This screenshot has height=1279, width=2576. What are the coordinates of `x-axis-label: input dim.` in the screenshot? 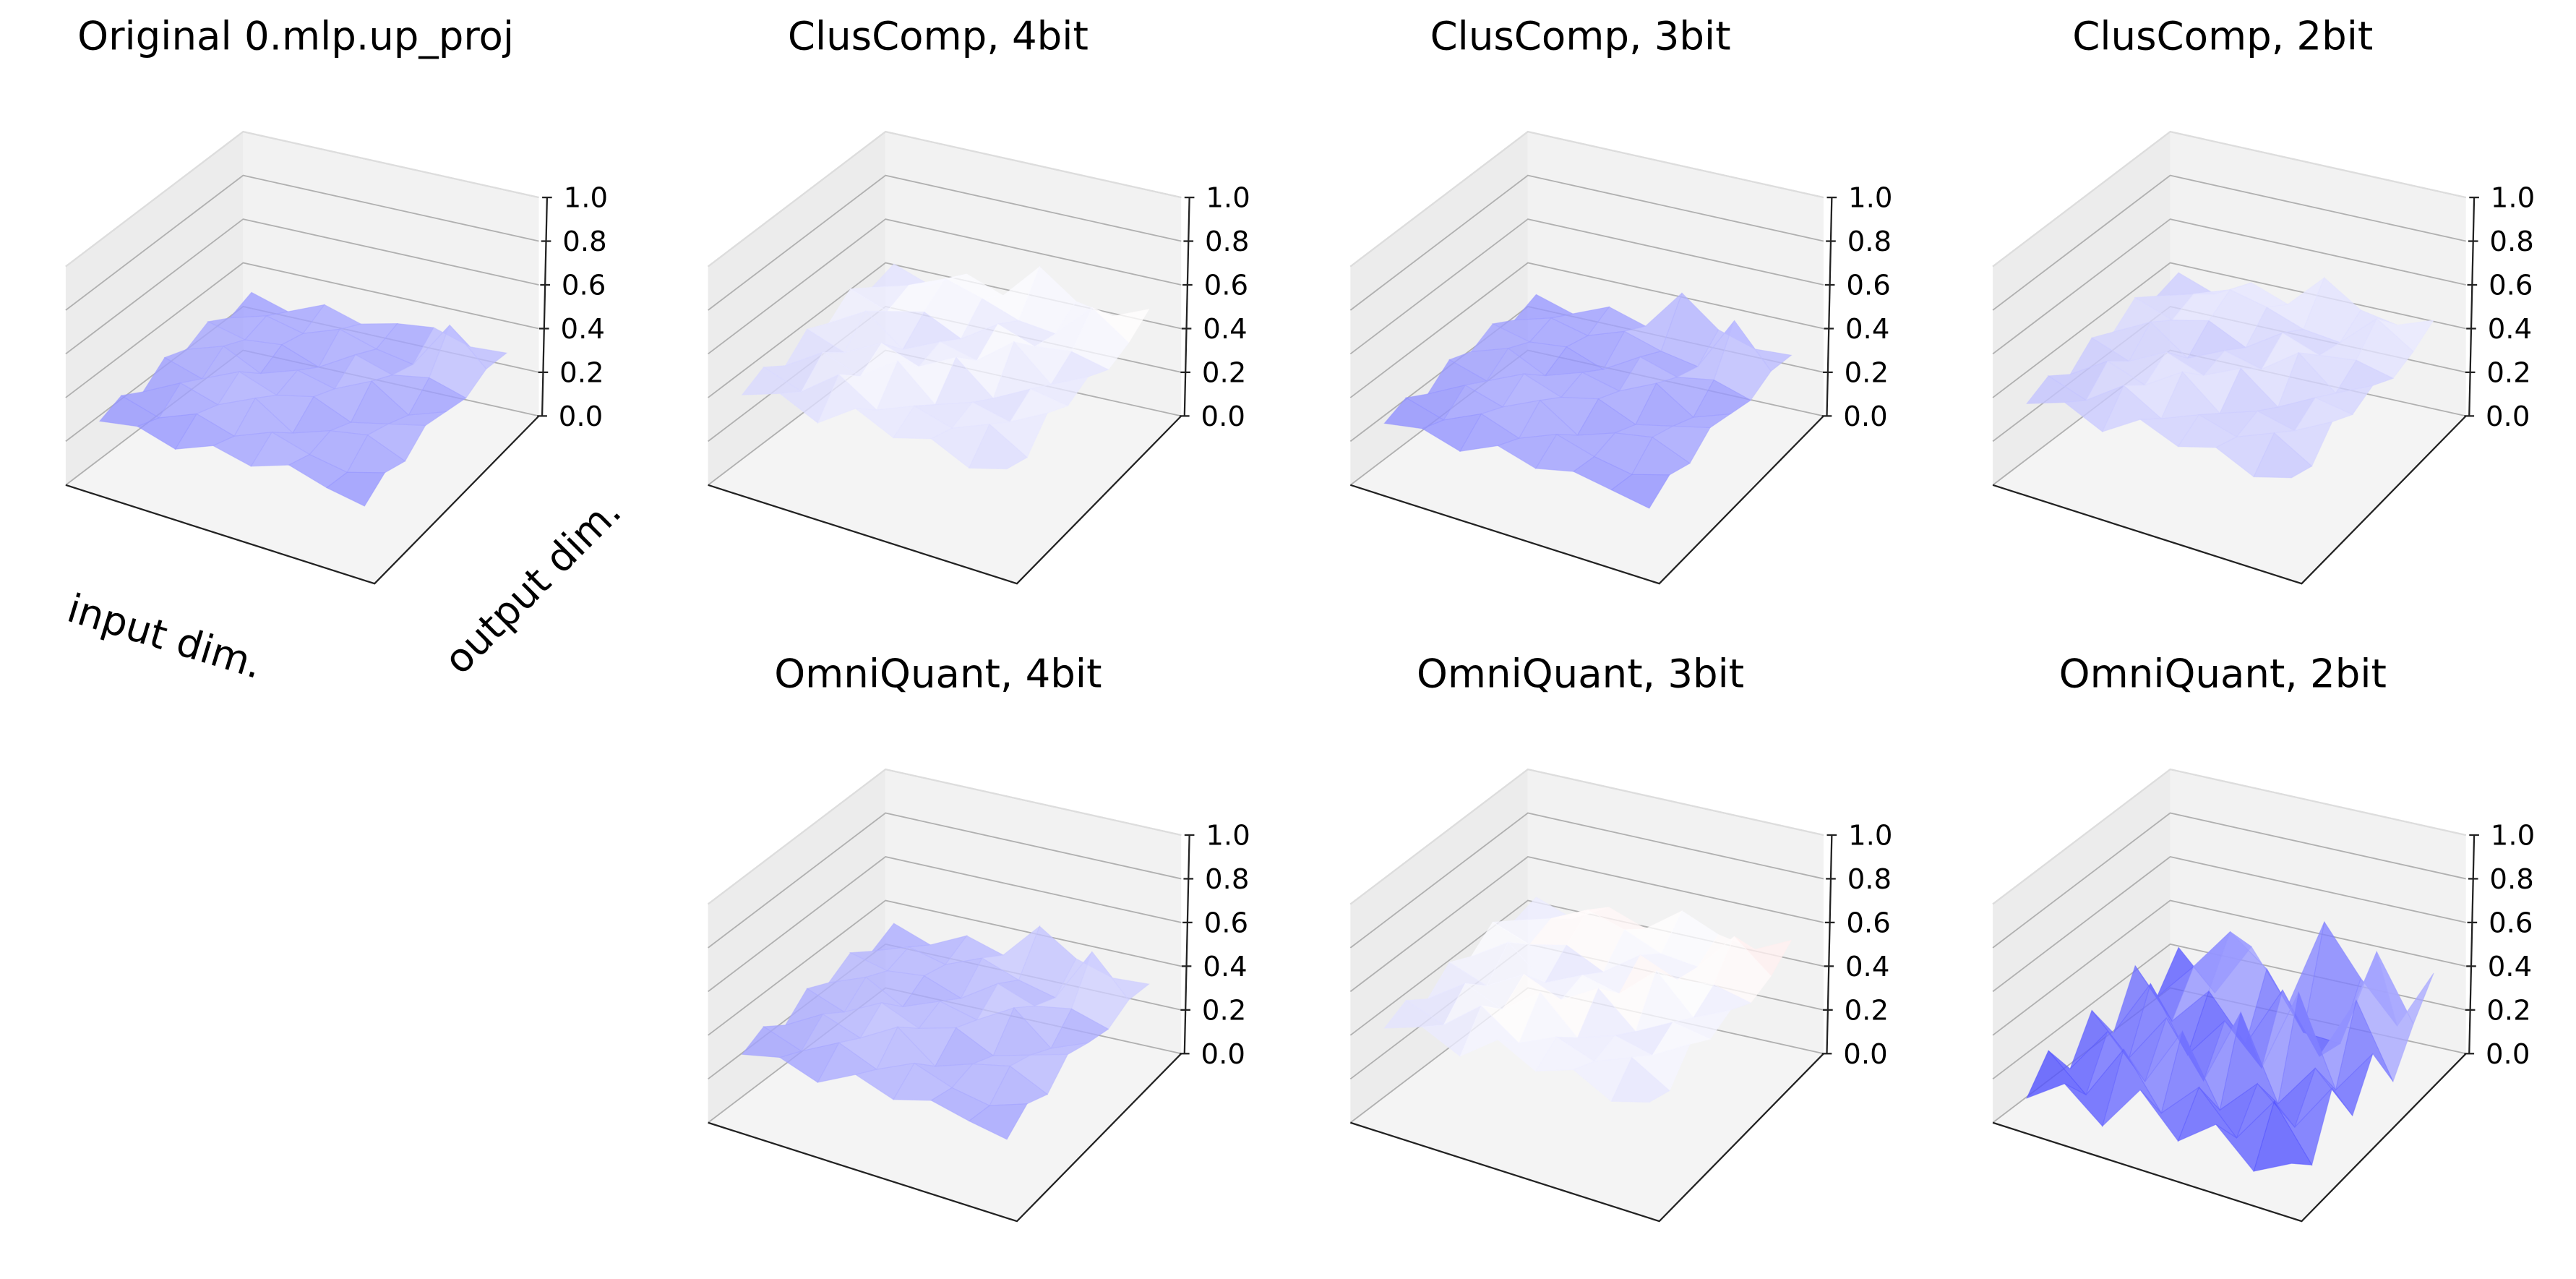 It's located at (165, 636).